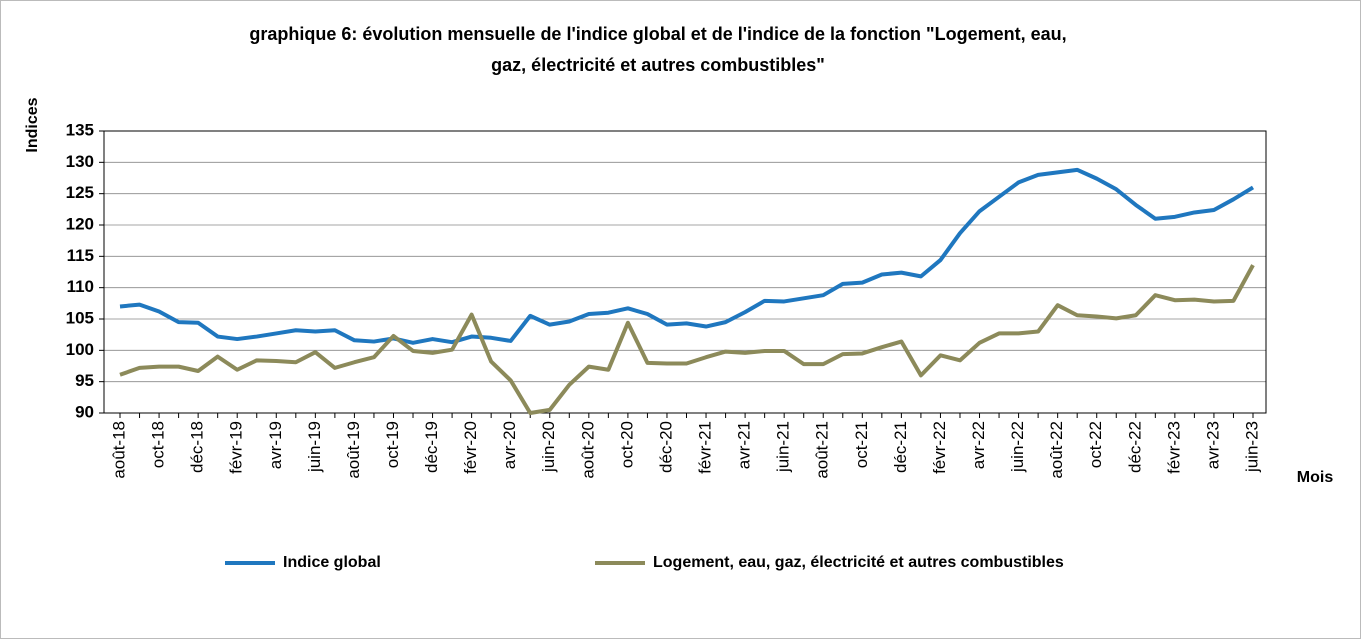 This screenshot has height=639, width=1361. I want to click on x-tick-label: oct-20, so click(626, 444).